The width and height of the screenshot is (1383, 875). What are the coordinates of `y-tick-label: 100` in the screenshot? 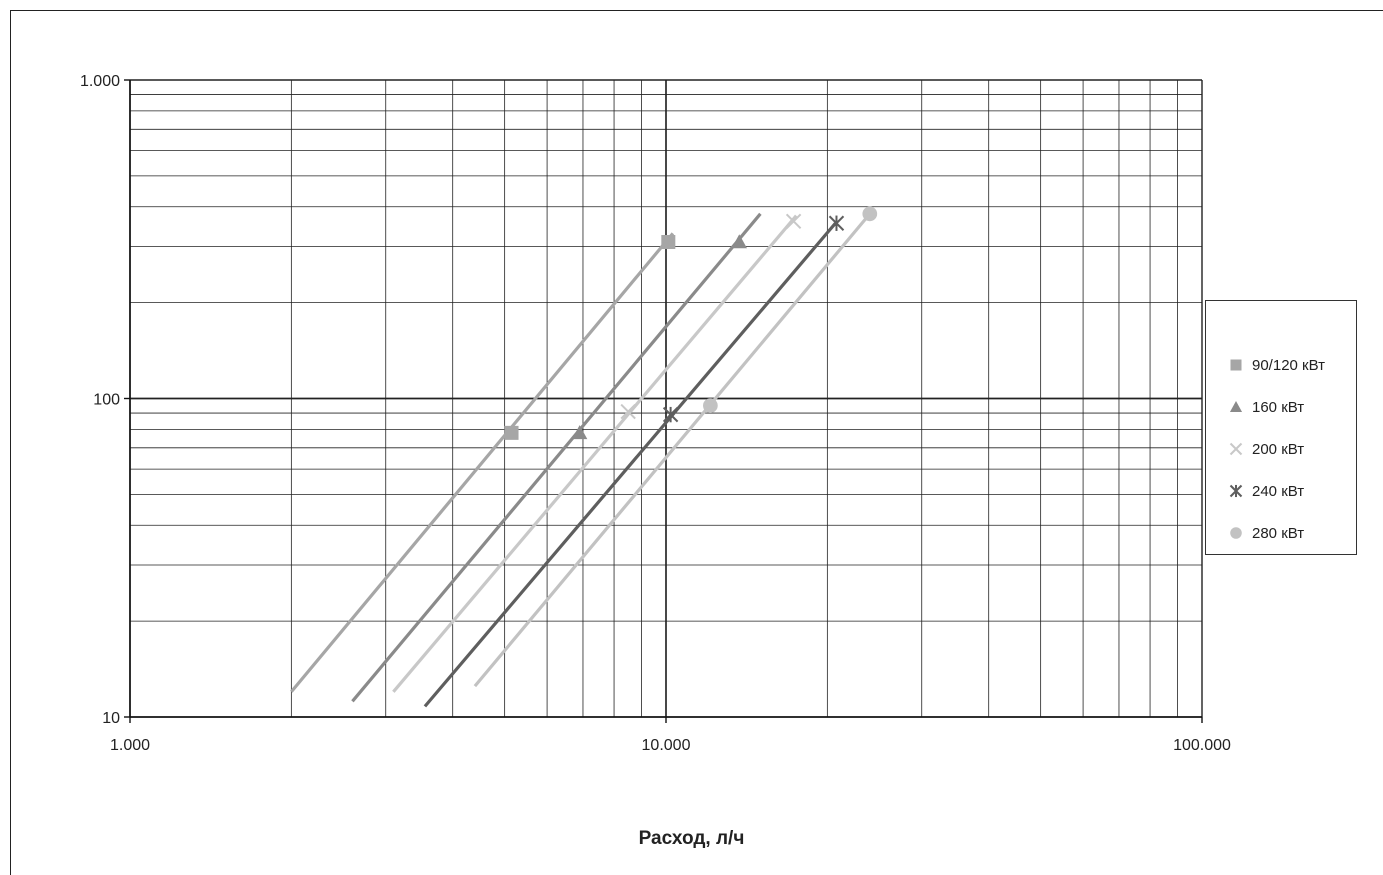 It's located at (106, 400).